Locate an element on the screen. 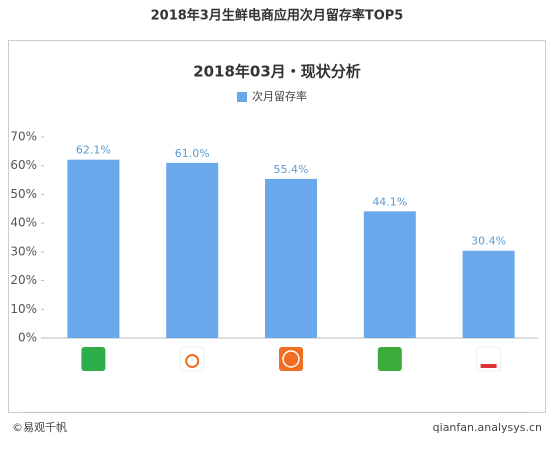 This screenshot has height=454, width=554. y-tick-label: 30% is located at coordinates (23, 251).